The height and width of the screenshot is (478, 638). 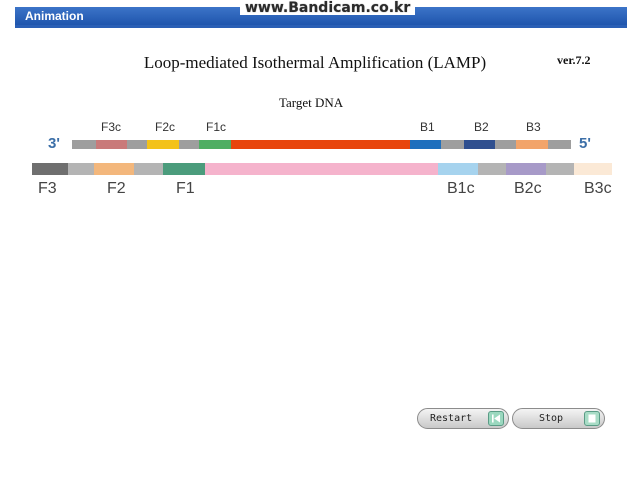 I want to click on segment-complement, so click(x=321, y=169).